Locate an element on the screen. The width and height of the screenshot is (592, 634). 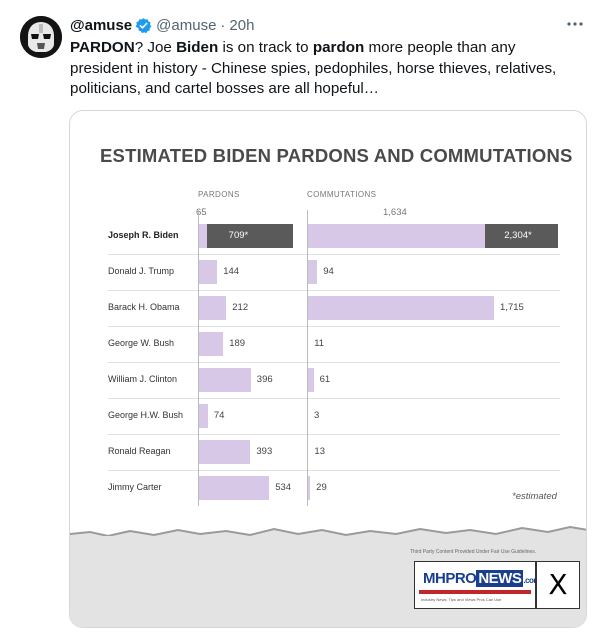
commutations-bar-estimated is located at coordinates (522, 236).